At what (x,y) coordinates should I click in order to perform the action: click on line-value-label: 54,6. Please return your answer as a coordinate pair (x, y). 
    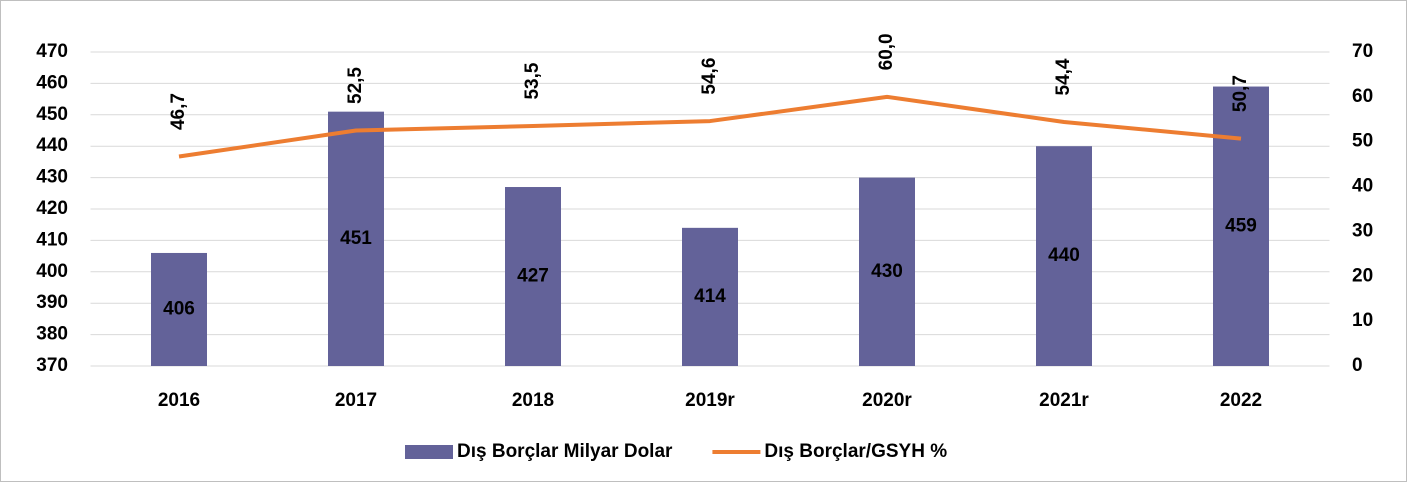
    Looking at the image, I should click on (709, 76).